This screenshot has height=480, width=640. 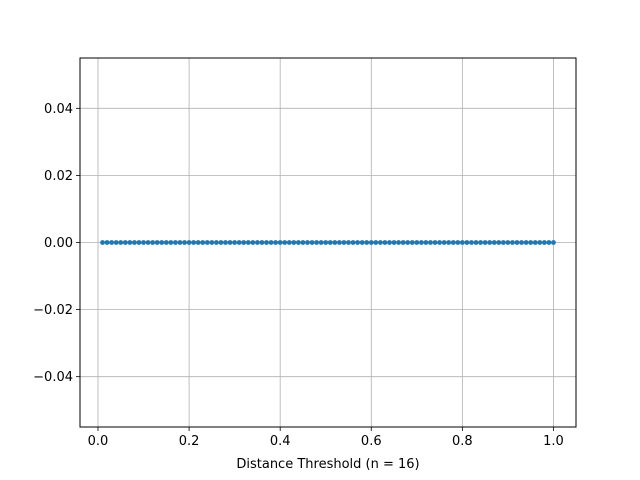 What do you see at coordinates (327, 464) in the screenshot?
I see `x-axis-label: Distance Threshold (n = 16)` at bounding box center [327, 464].